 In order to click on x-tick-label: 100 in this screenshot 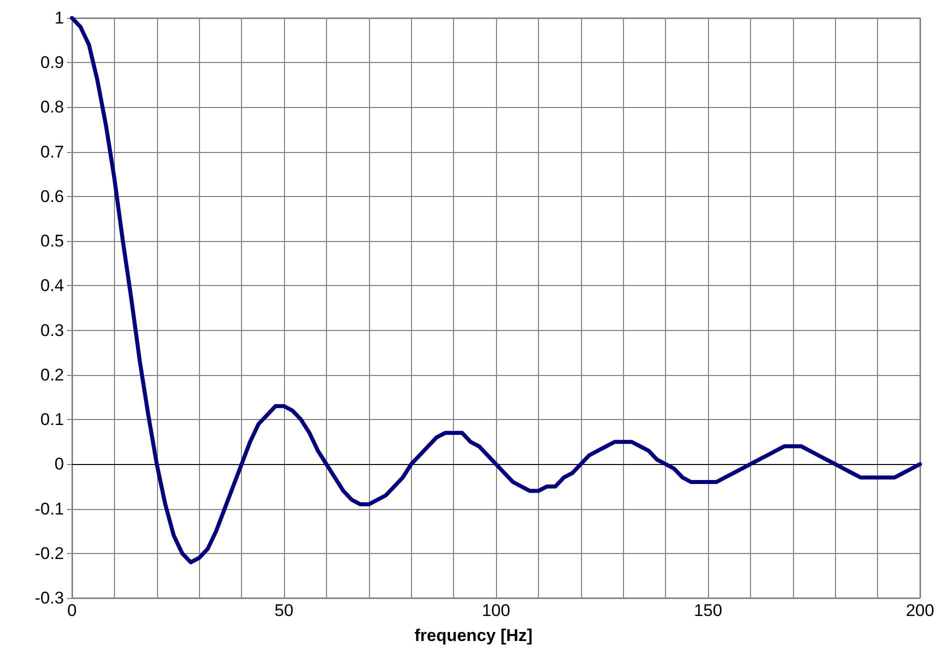, I will do `click(496, 610)`.